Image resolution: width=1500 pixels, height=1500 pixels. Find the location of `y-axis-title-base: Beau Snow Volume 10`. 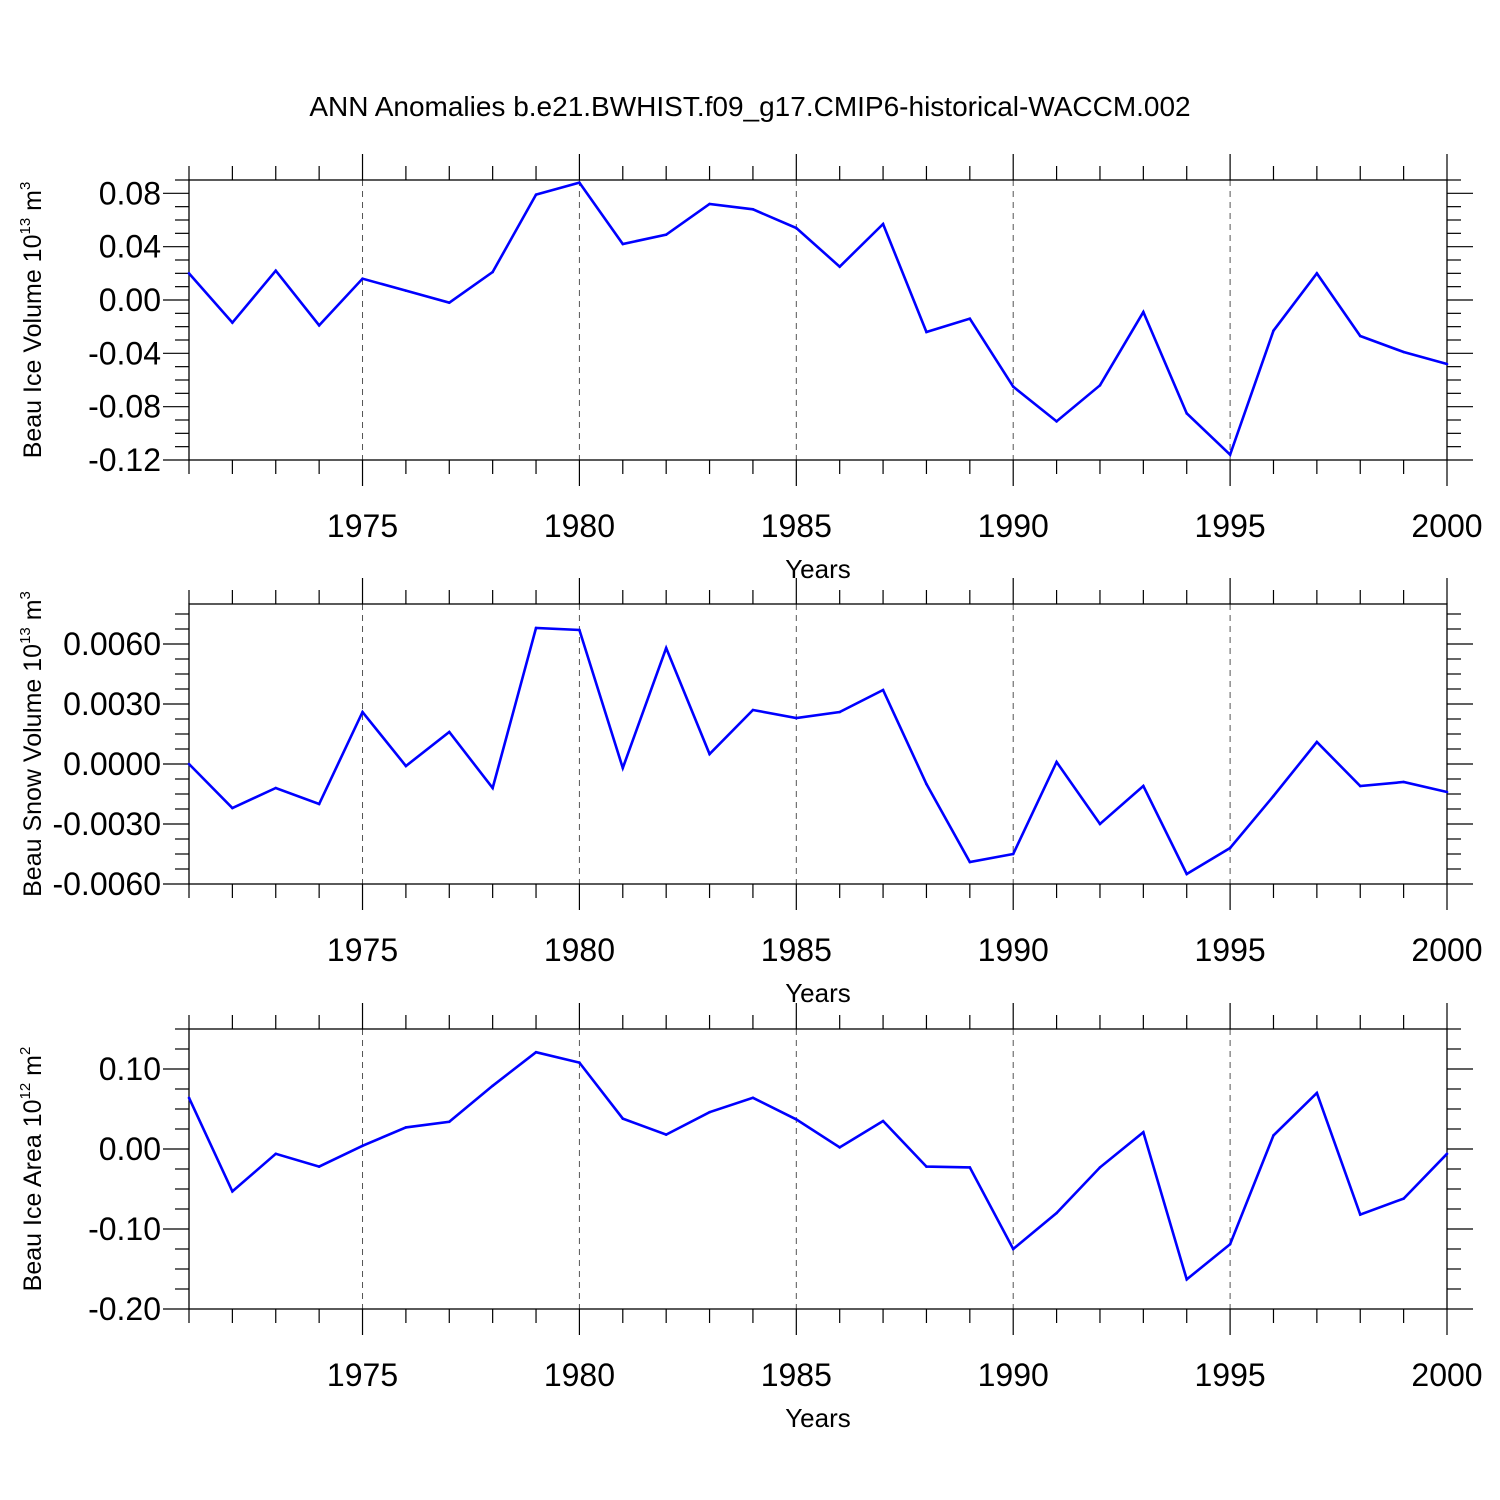

y-axis-title-base: Beau Snow Volume 10 is located at coordinates (33, 770).